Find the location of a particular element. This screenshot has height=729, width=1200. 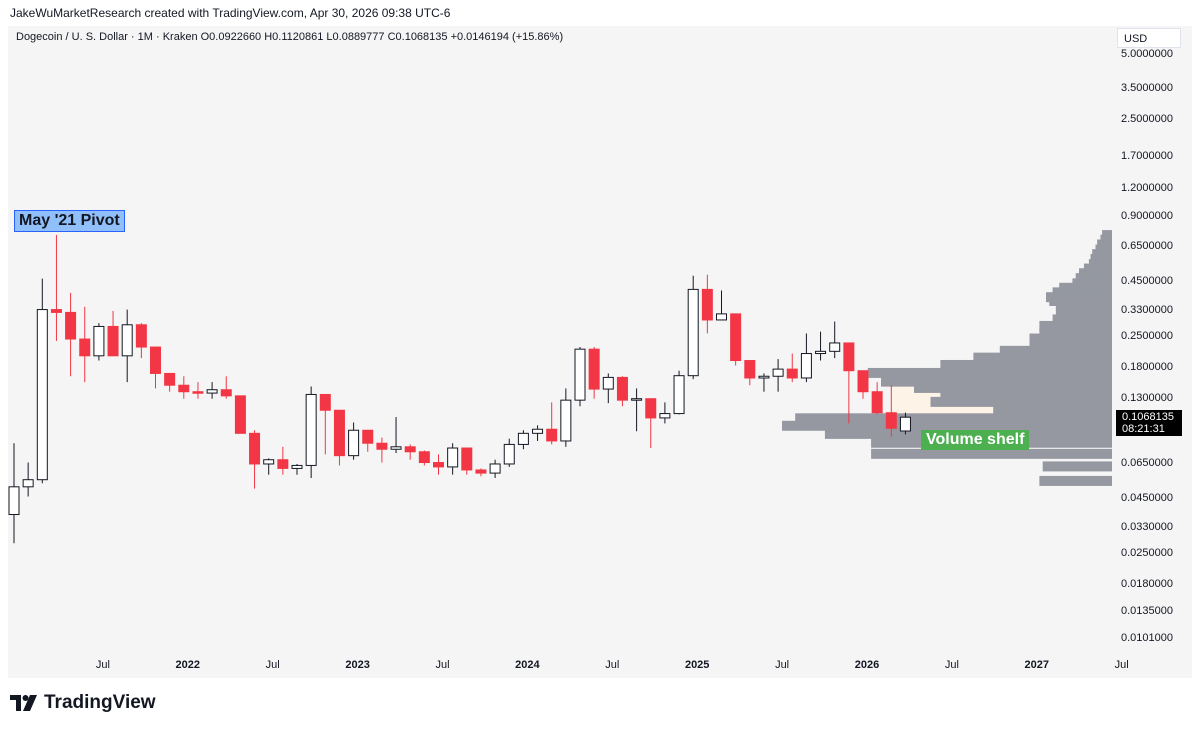

price-tick-label: 0.0450000 is located at coordinates (1147, 497).